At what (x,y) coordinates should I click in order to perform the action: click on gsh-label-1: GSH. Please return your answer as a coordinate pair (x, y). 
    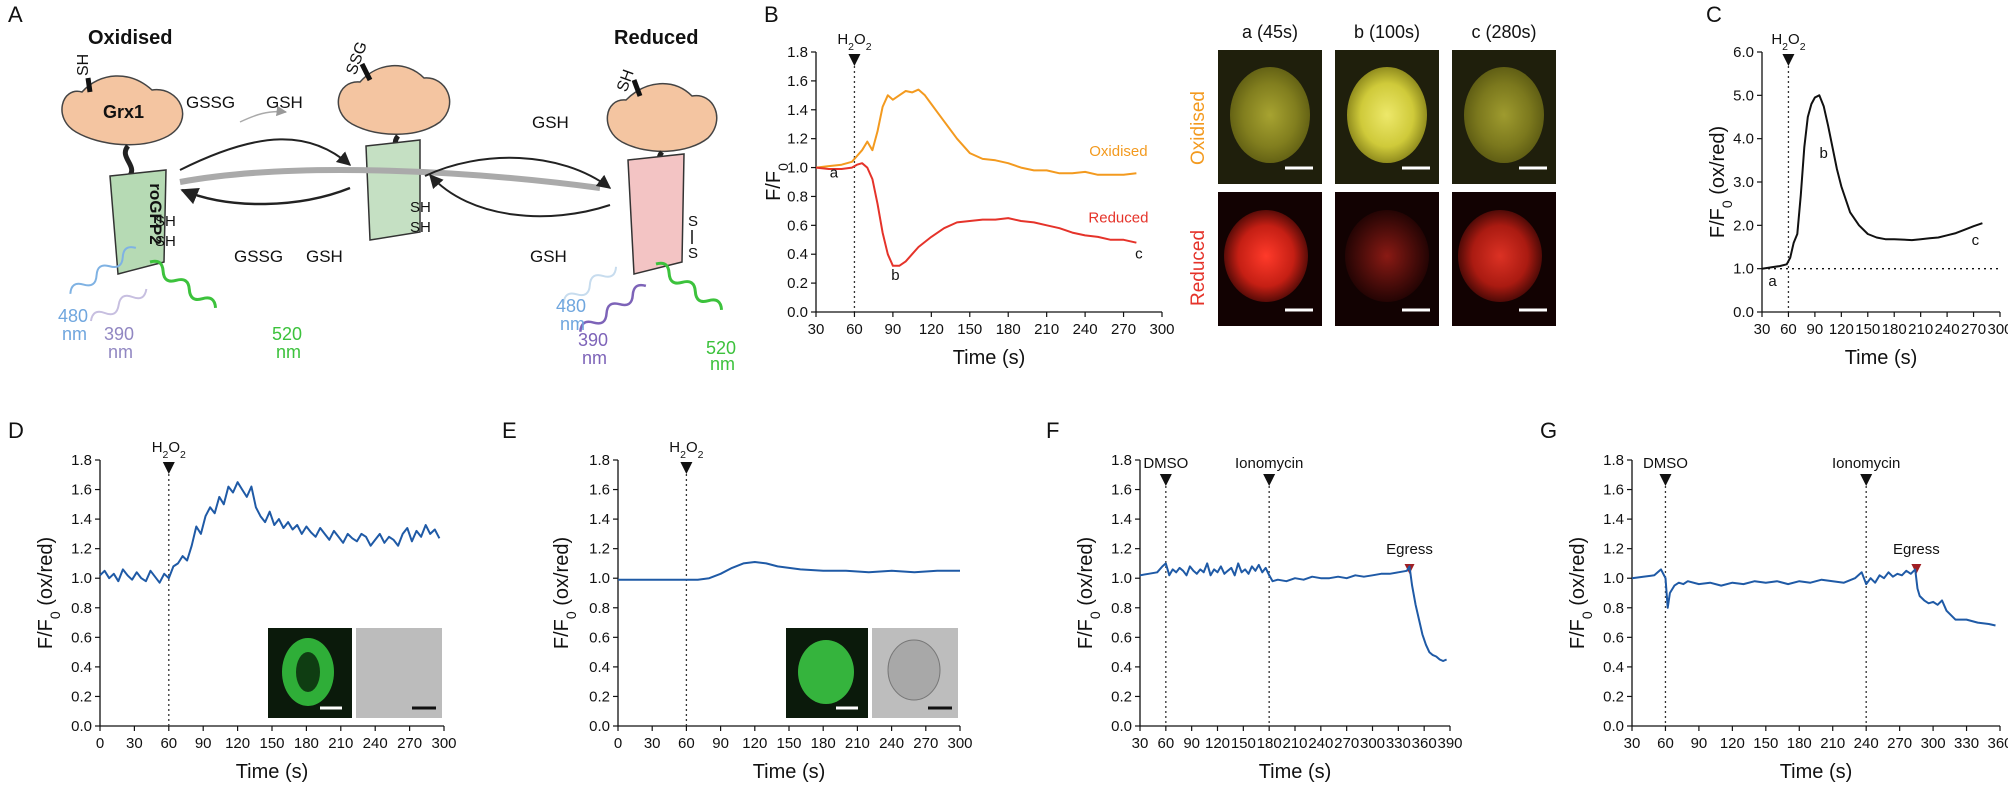
    Looking at the image, I should click on (284, 102).